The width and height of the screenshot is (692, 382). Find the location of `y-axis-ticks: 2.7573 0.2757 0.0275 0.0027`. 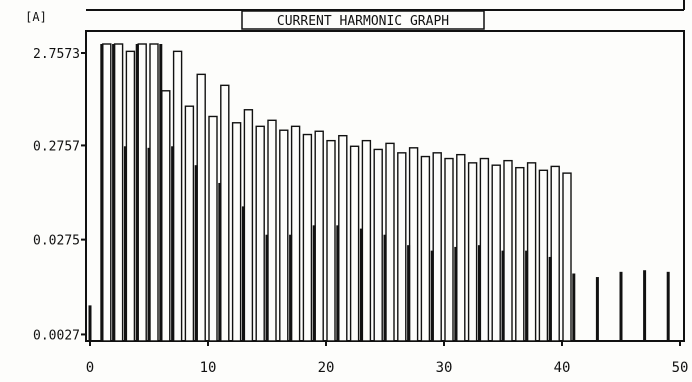

y-axis-ticks: 2.7573 0.2757 0.0275 0.0027 is located at coordinates (59, 195).